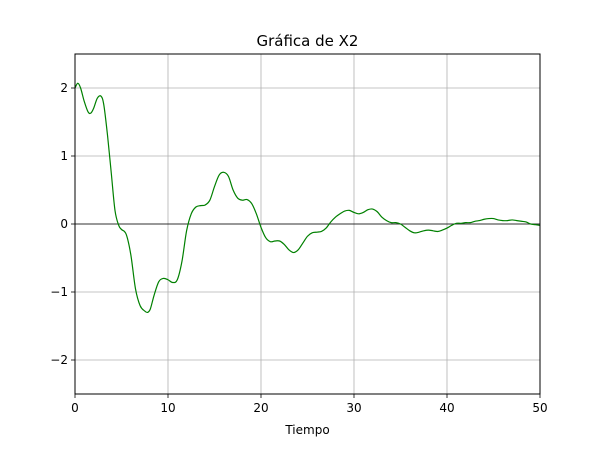 The image size is (600, 450). What do you see at coordinates (353, 408) in the screenshot?
I see `x-tick-label: 30` at bounding box center [353, 408].